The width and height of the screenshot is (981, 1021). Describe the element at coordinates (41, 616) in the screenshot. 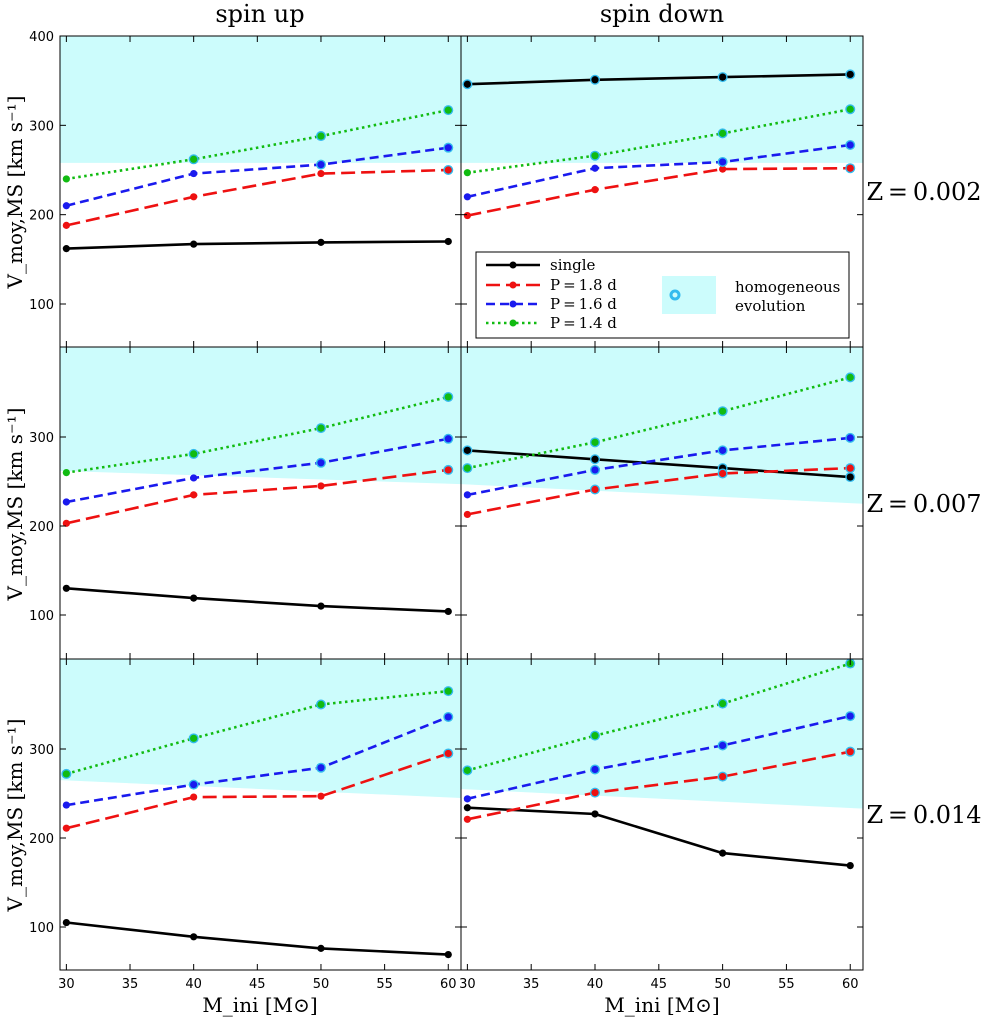

I see `y-tick-label: 100` at that location.